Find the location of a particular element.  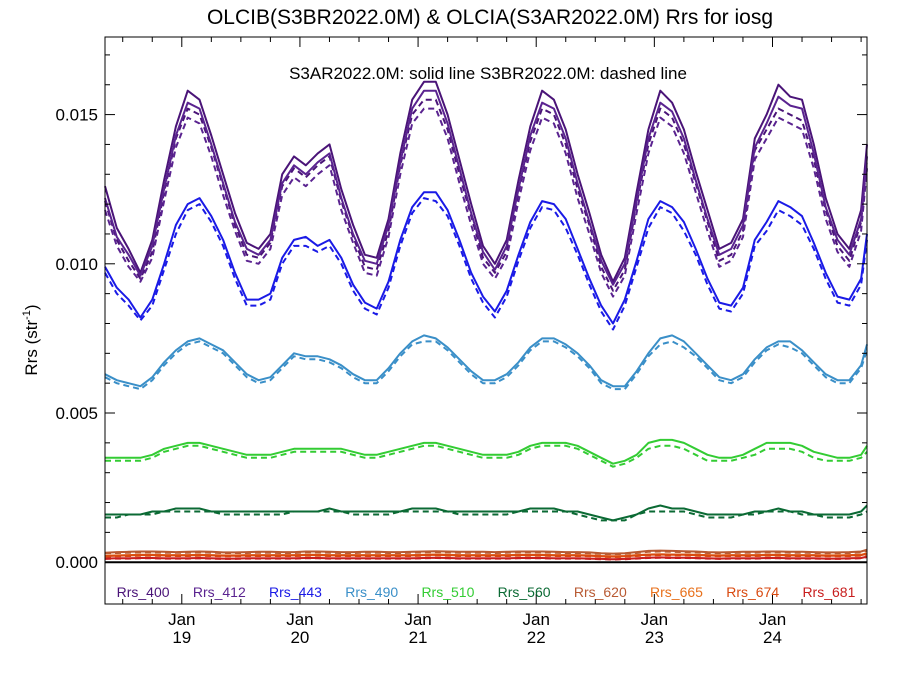

series-line-Rrs_510-dashed is located at coordinates (486, 456).